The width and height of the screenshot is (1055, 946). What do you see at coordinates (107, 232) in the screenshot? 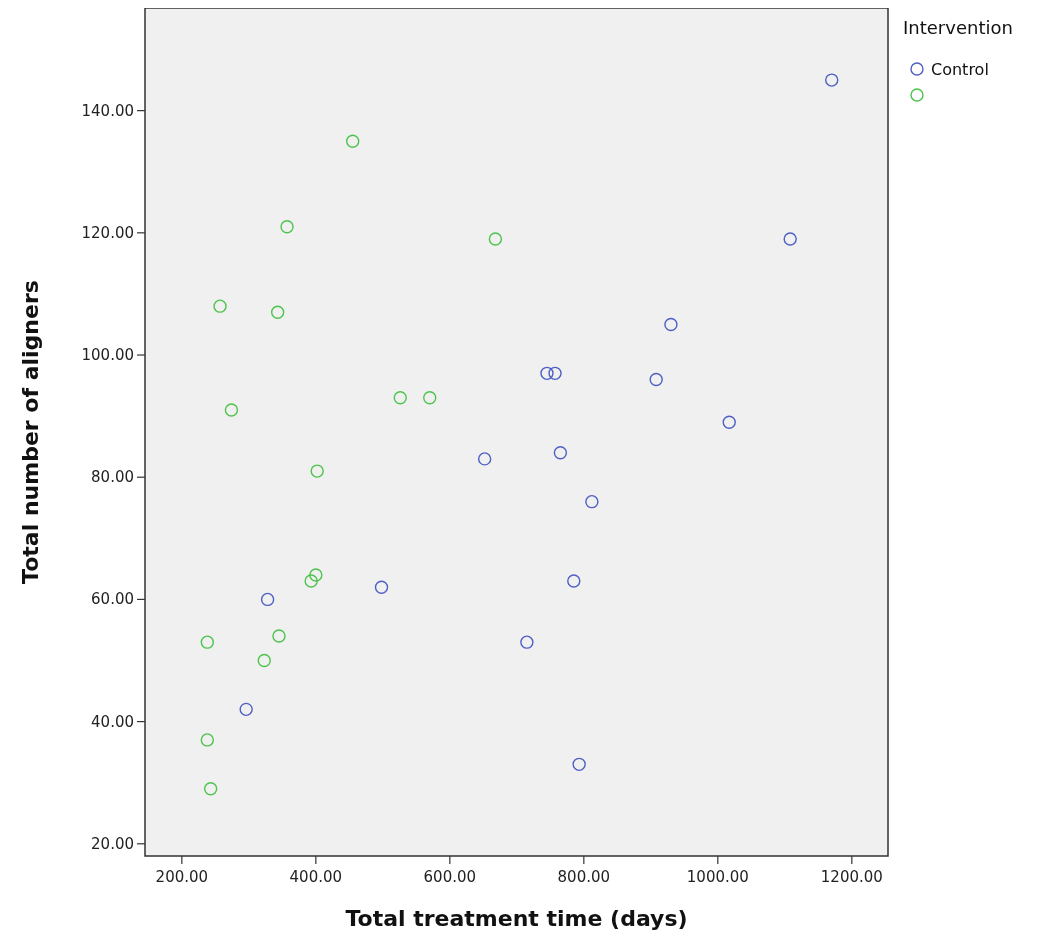
I see `y-tick-label: 120.00` at bounding box center [107, 232].